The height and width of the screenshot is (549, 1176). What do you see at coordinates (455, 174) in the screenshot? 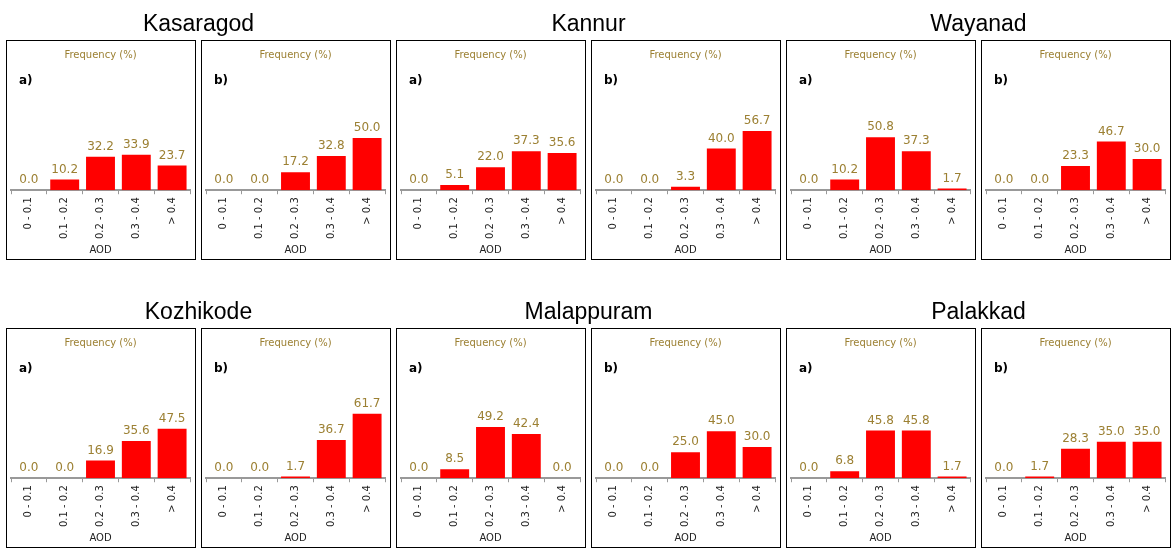
I see `data-label: 5.1` at bounding box center [455, 174].